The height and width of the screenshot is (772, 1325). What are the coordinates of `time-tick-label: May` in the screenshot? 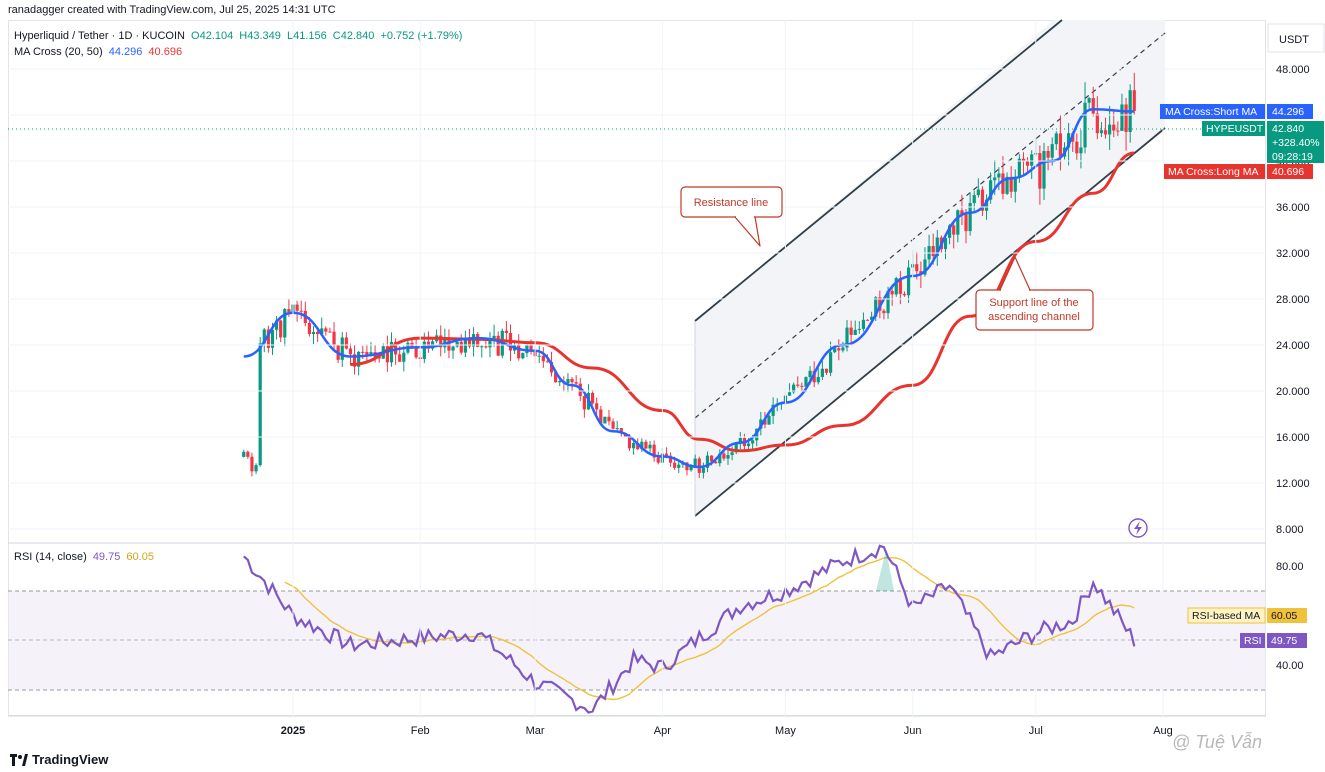 It's located at (785, 731).